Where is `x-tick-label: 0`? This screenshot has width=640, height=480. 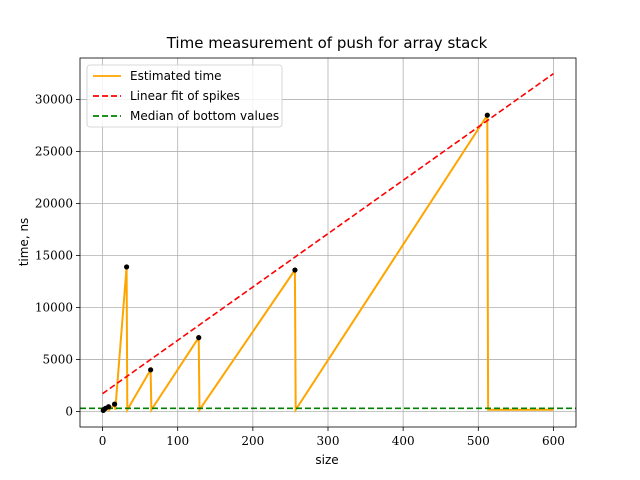
x-tick-label: 0 is located at coordinates (103, 441).